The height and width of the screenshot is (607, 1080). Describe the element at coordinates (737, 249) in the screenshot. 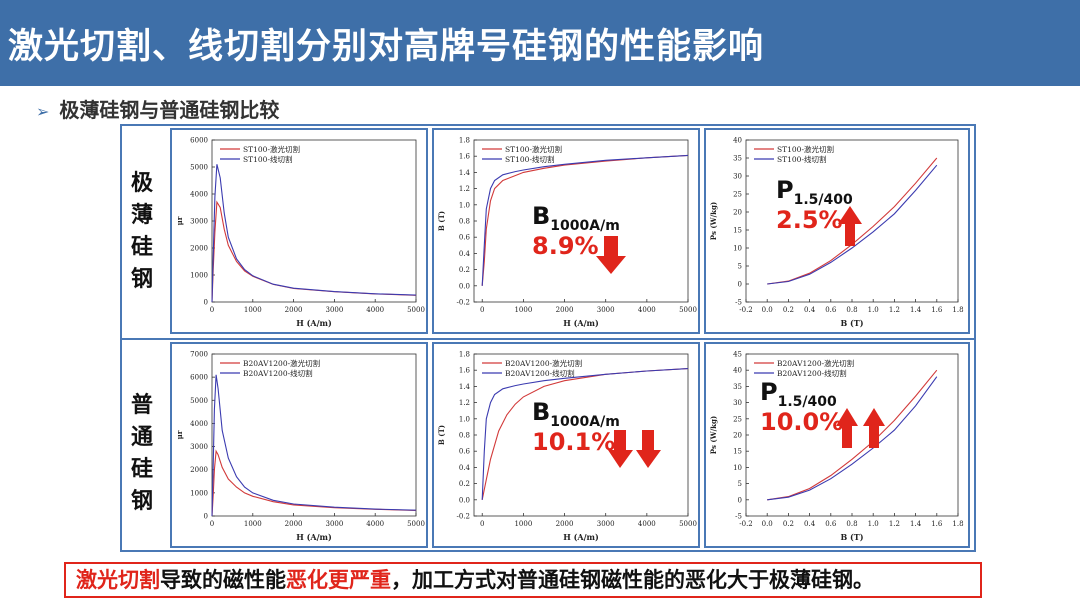

I see `y-tick-label: 10` at that location.